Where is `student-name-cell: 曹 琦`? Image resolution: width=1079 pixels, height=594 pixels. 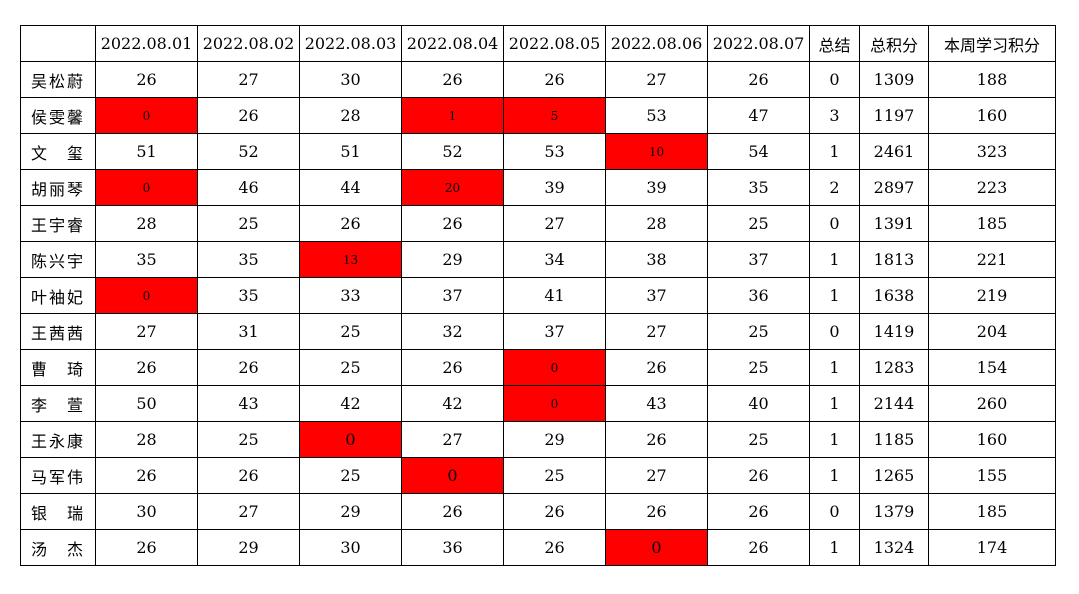
student-name-cell: 曹 琦 is located at coordinates (58, 367).